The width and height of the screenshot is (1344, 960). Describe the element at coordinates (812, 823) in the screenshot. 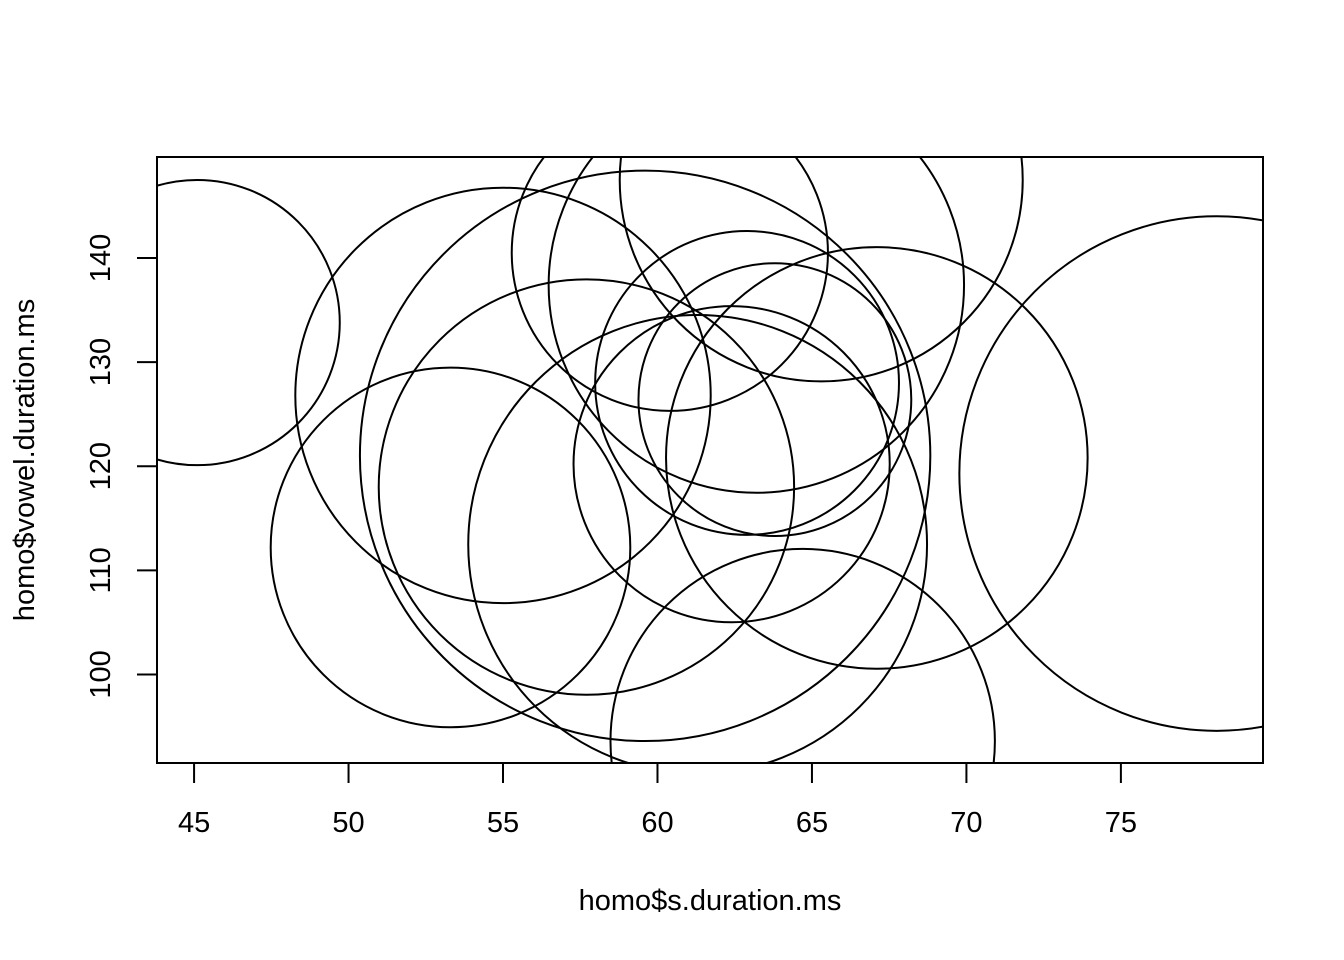

I see `x-tick-label-65: 65` at that location.